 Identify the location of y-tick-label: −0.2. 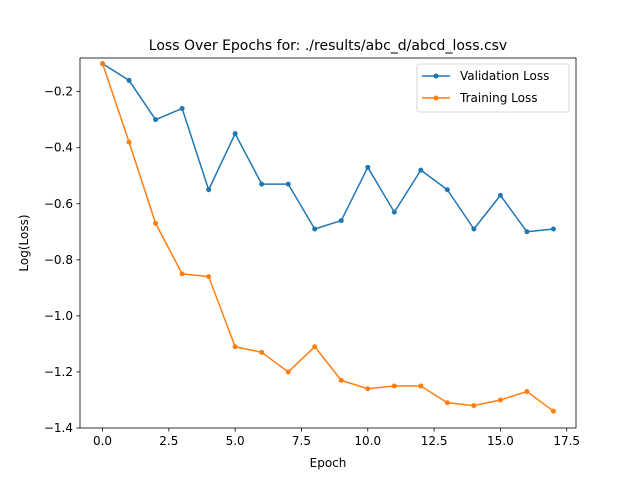
(58, 92).